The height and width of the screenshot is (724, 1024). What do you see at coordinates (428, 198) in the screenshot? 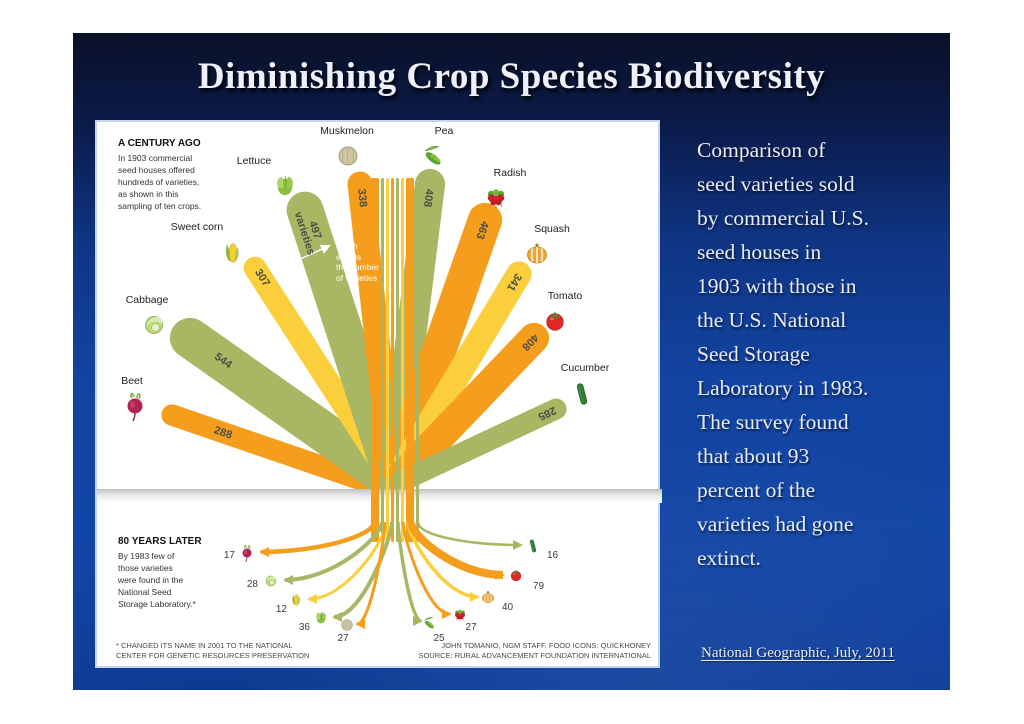
I see `value-1903-pea: 408` at bounding box center [428, 198].